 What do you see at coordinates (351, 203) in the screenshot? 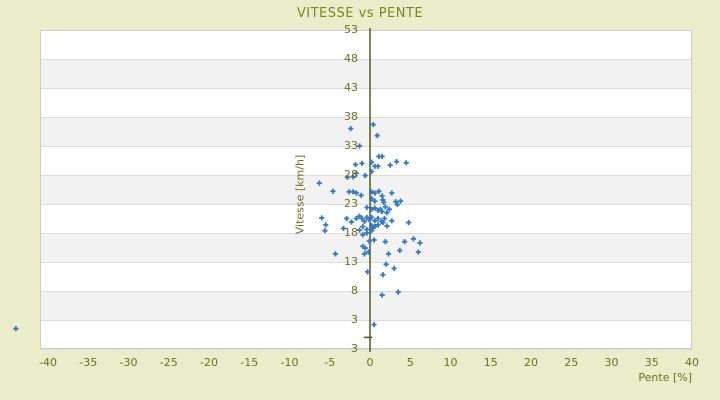
I see `y-tick-label: 23` at bounding box center [351, 203].